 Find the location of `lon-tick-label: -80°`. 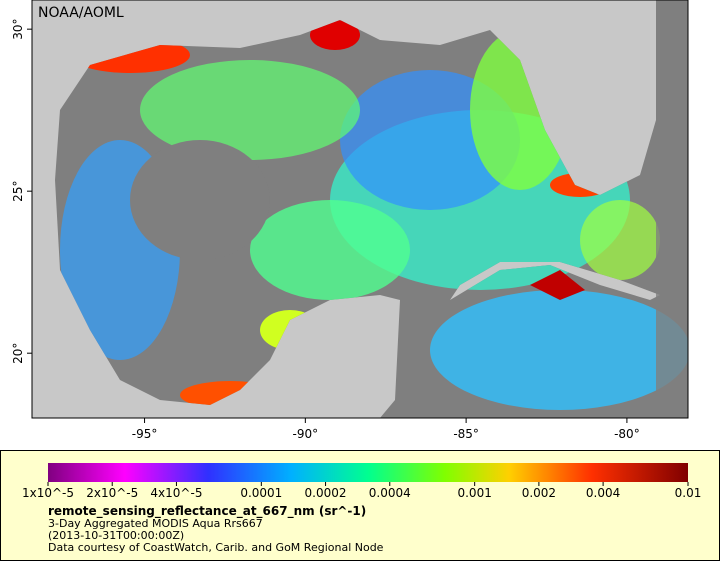

lon-tick-label: -80° is located at coordinates (627, 434).